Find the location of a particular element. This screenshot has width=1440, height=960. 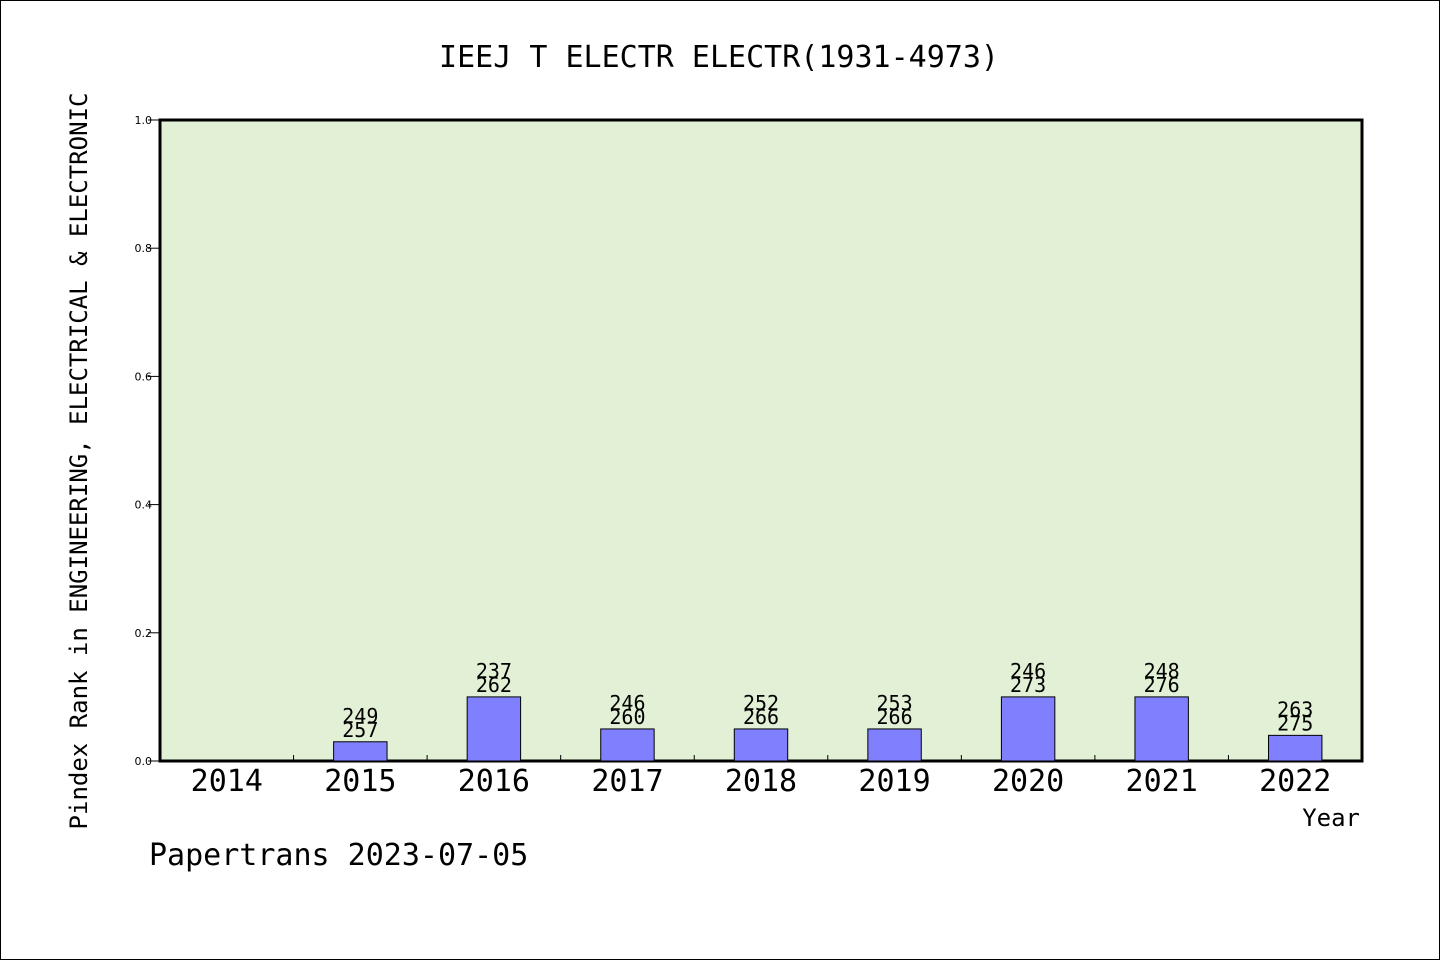

bar-2015 is located at coordinates (360, 751).